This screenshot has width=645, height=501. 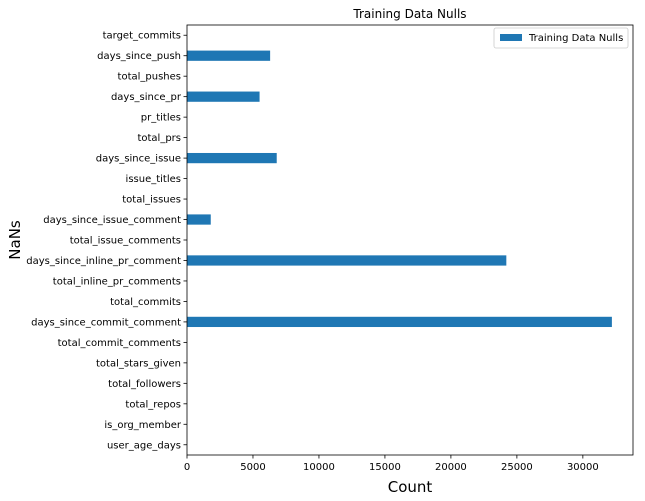 What do you see at coordinates (149, 77) in the screenshot?
I see `y-tick-label: total_pushes` at bounding box center [149, 77].